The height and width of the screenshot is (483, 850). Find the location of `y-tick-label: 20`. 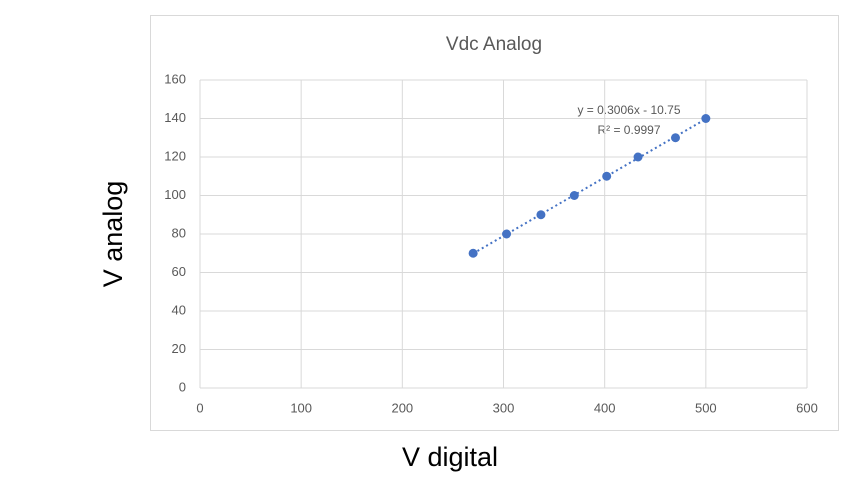

y-tick-label: 20 is located at coordinates (179, 348).